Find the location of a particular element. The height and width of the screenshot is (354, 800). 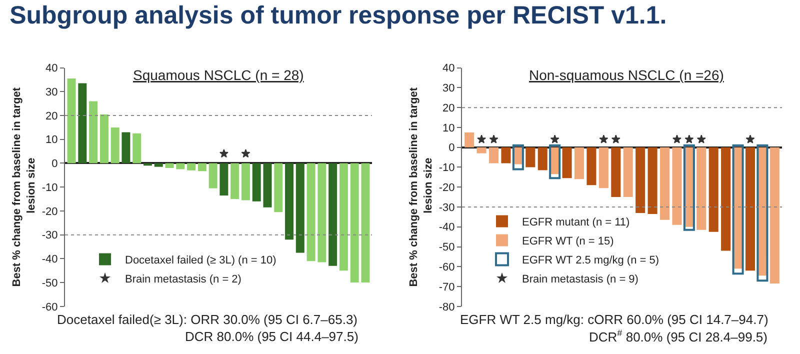

legend-label: Docetaxel failed (≥ 3L) (n = 10) is located at coordinates (200, 260).